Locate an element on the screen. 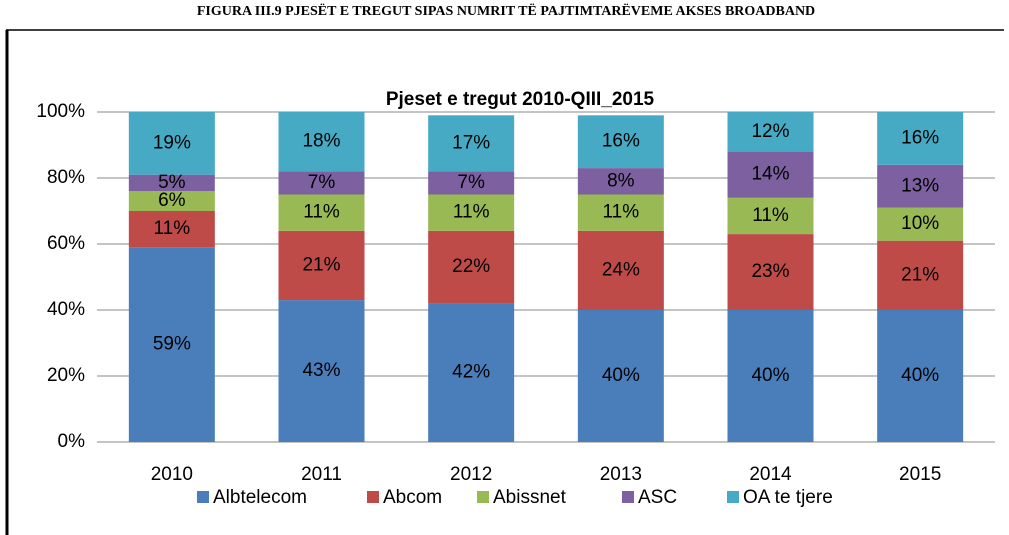 This screenshot has height=535, width=1009. x-tick-label: 2014 is located at coordinates (770, 474).